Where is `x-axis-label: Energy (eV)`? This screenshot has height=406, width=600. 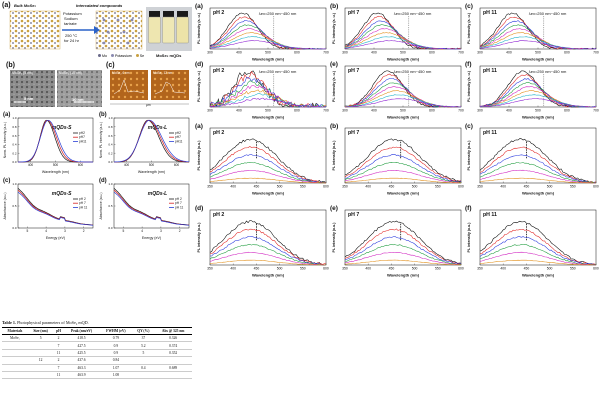
x-axis-label: Energy (eV) is located at coordinates (151, 238).